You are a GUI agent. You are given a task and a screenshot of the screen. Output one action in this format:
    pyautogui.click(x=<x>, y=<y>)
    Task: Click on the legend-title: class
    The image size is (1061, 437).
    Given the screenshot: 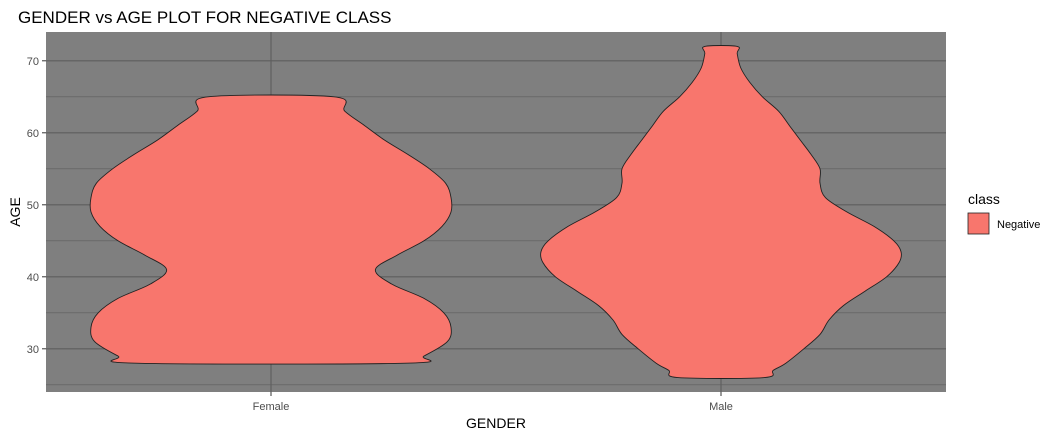 What is the action you would take?
    pyautogui.click(x=984, y=199)
    